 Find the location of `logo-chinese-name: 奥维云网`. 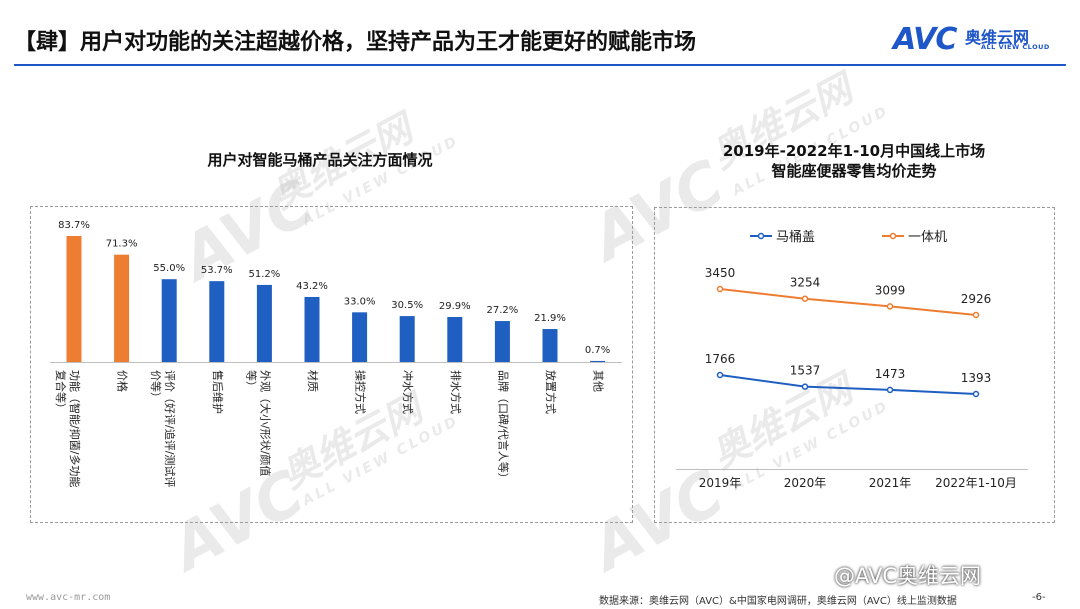

logo-chinese-name: 奥维云网 is located at coordinates (997, 37).